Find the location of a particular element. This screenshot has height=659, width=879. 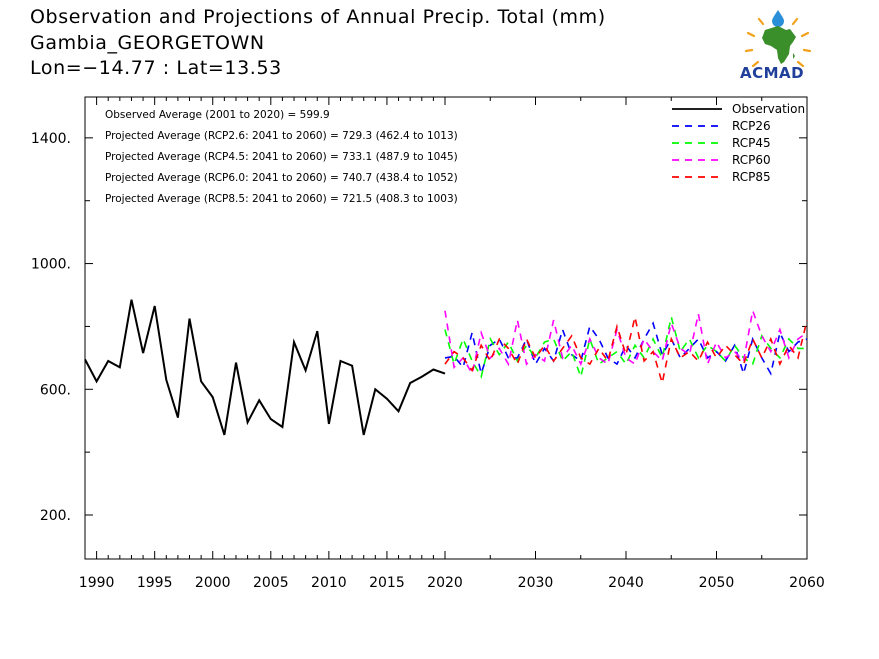

x-tick-label: 2060 is located at coordinates (807, 583).